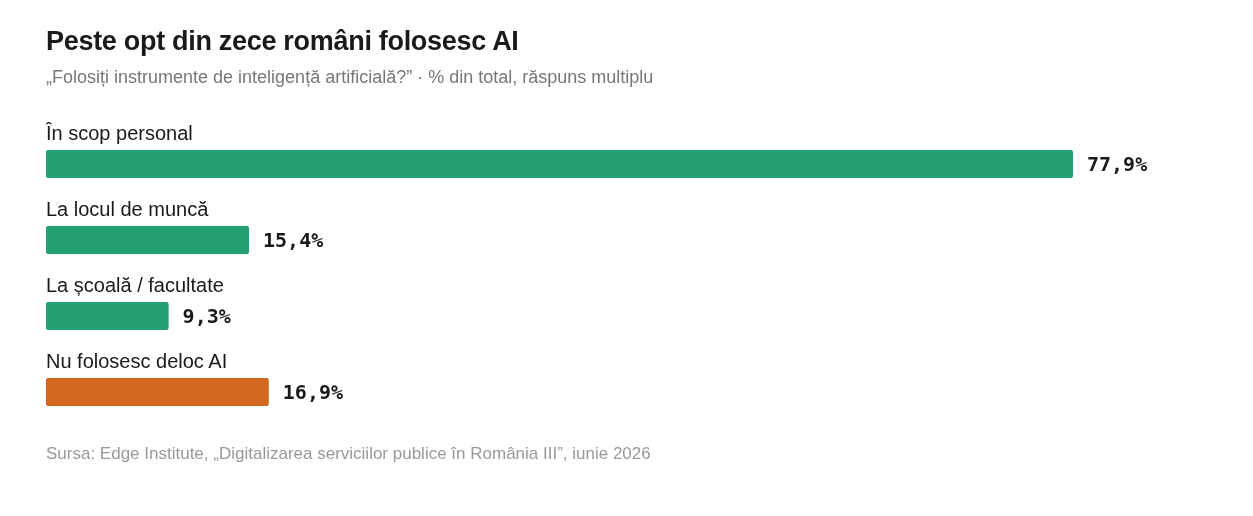  Describe the element at coordinates (135, 285) in the screenshot. I see `y-tick-label: La școală / facultate` at that location.